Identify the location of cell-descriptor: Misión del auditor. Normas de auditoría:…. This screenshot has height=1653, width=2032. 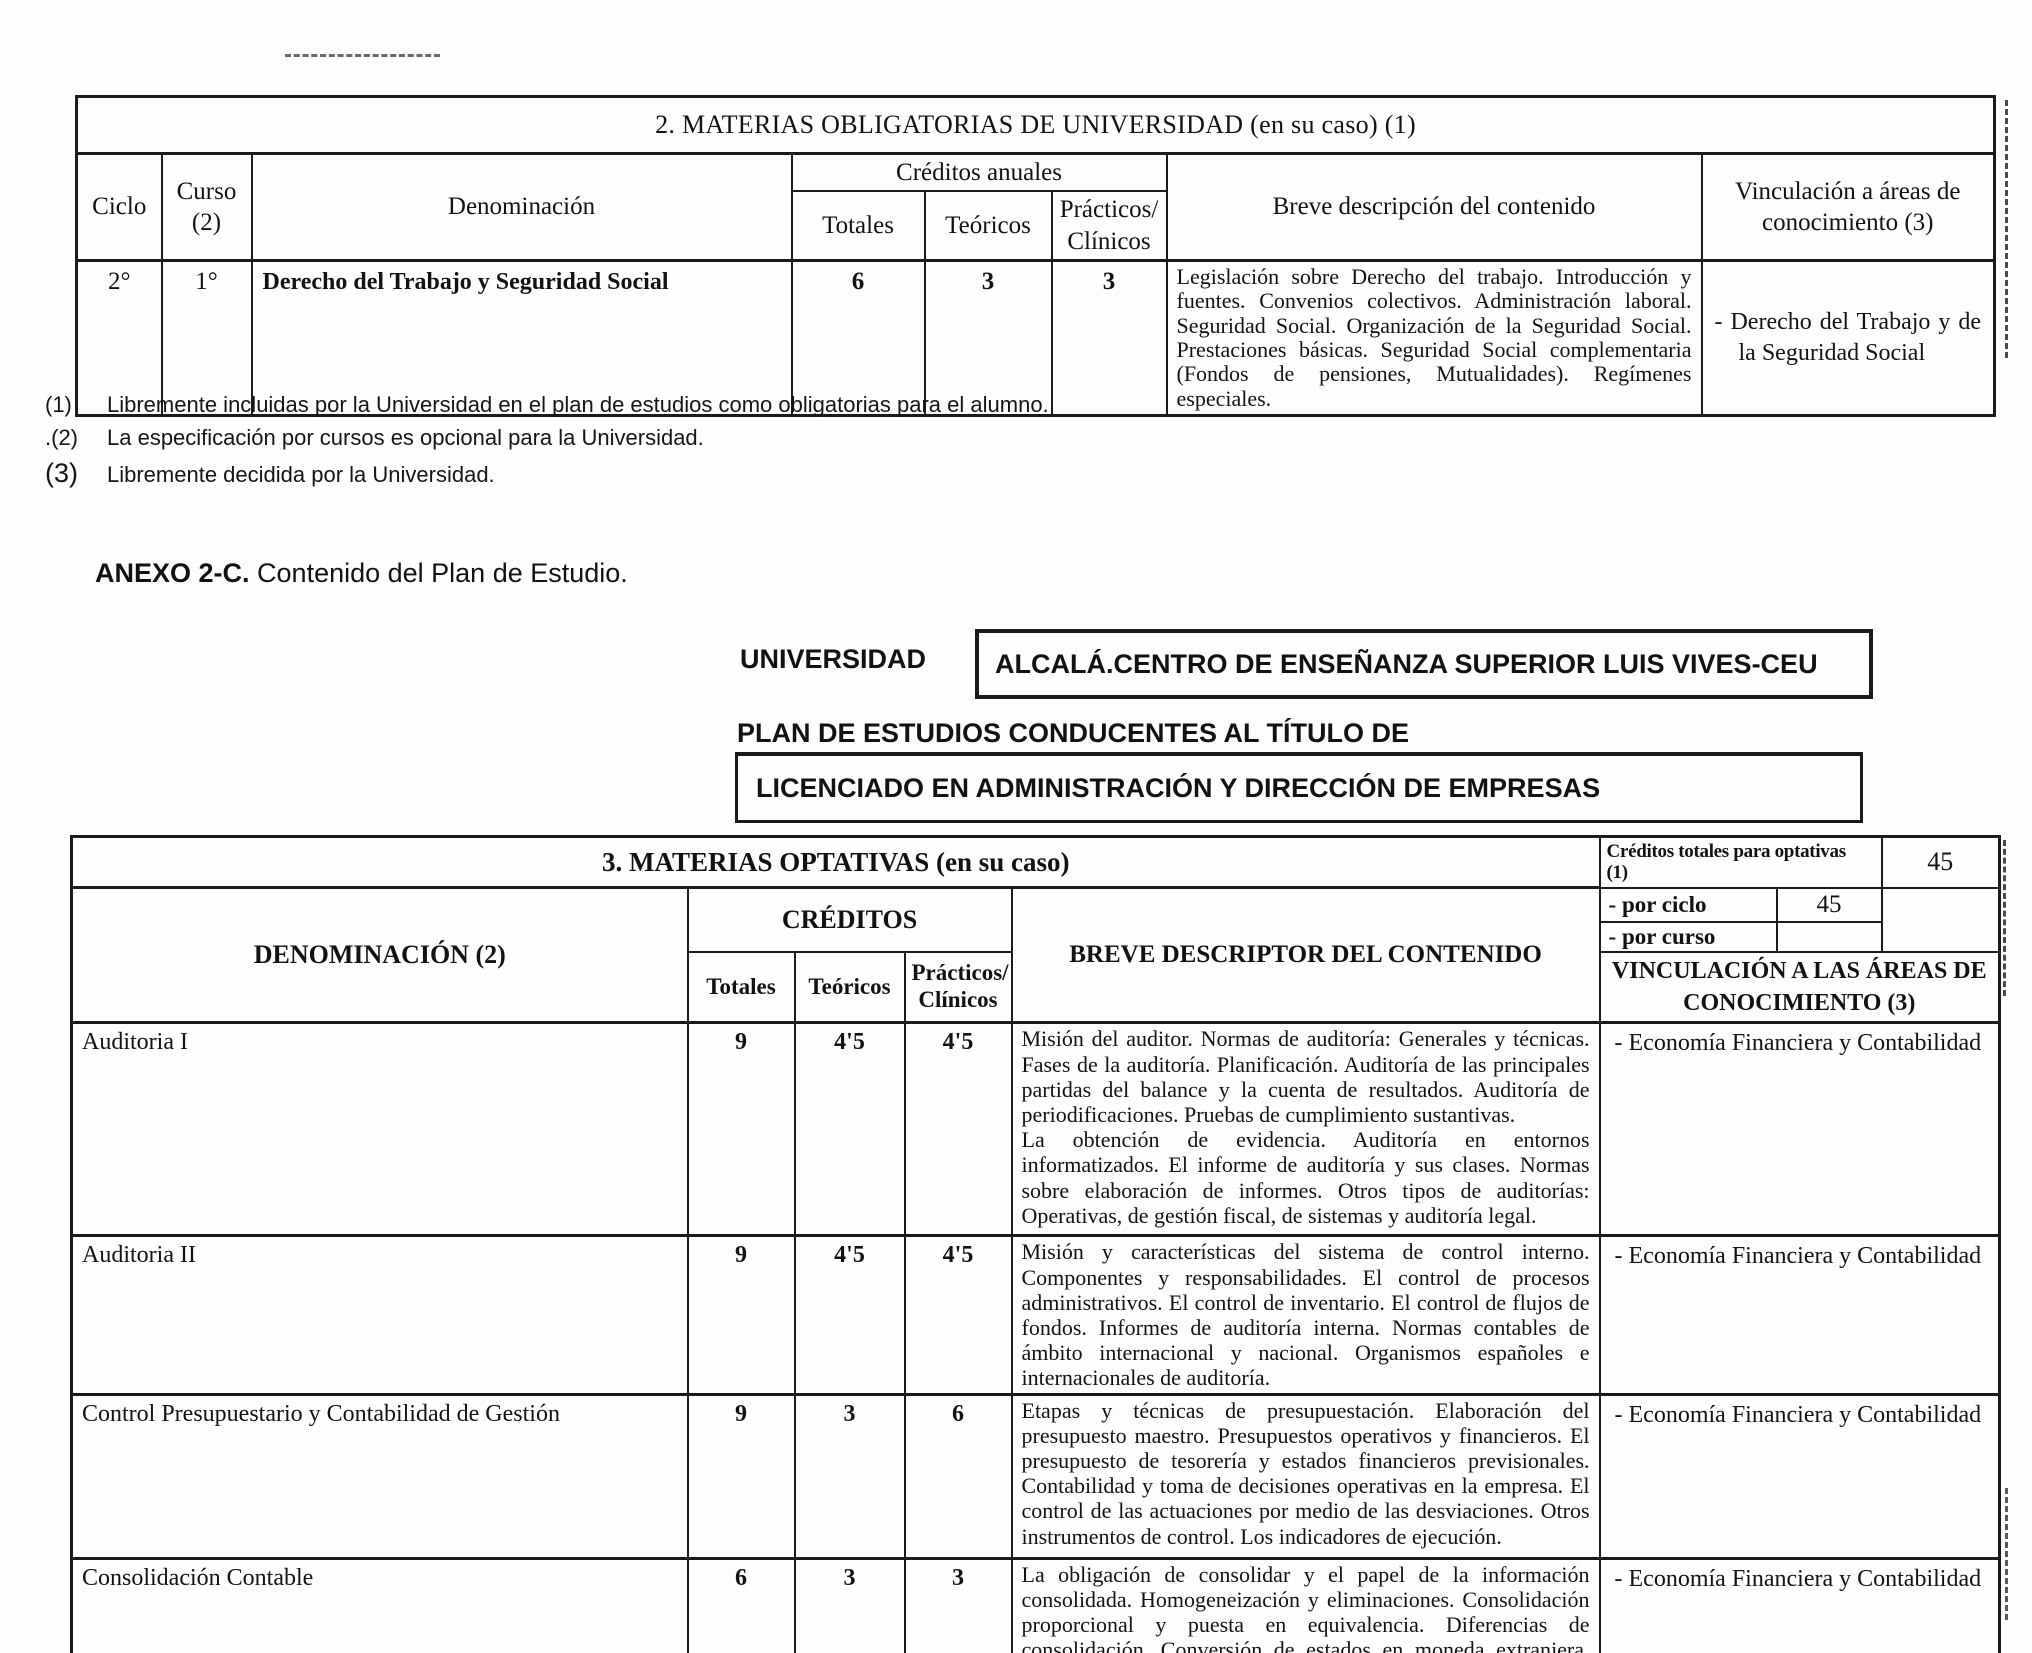
(1305, 1129).